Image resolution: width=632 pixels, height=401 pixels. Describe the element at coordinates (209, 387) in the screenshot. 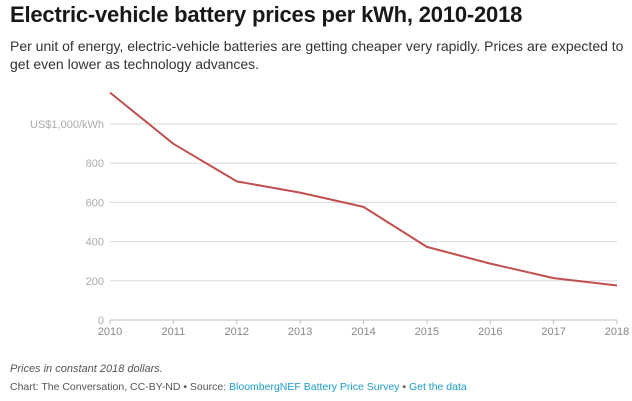

I see `source-label: Source:` at that location.